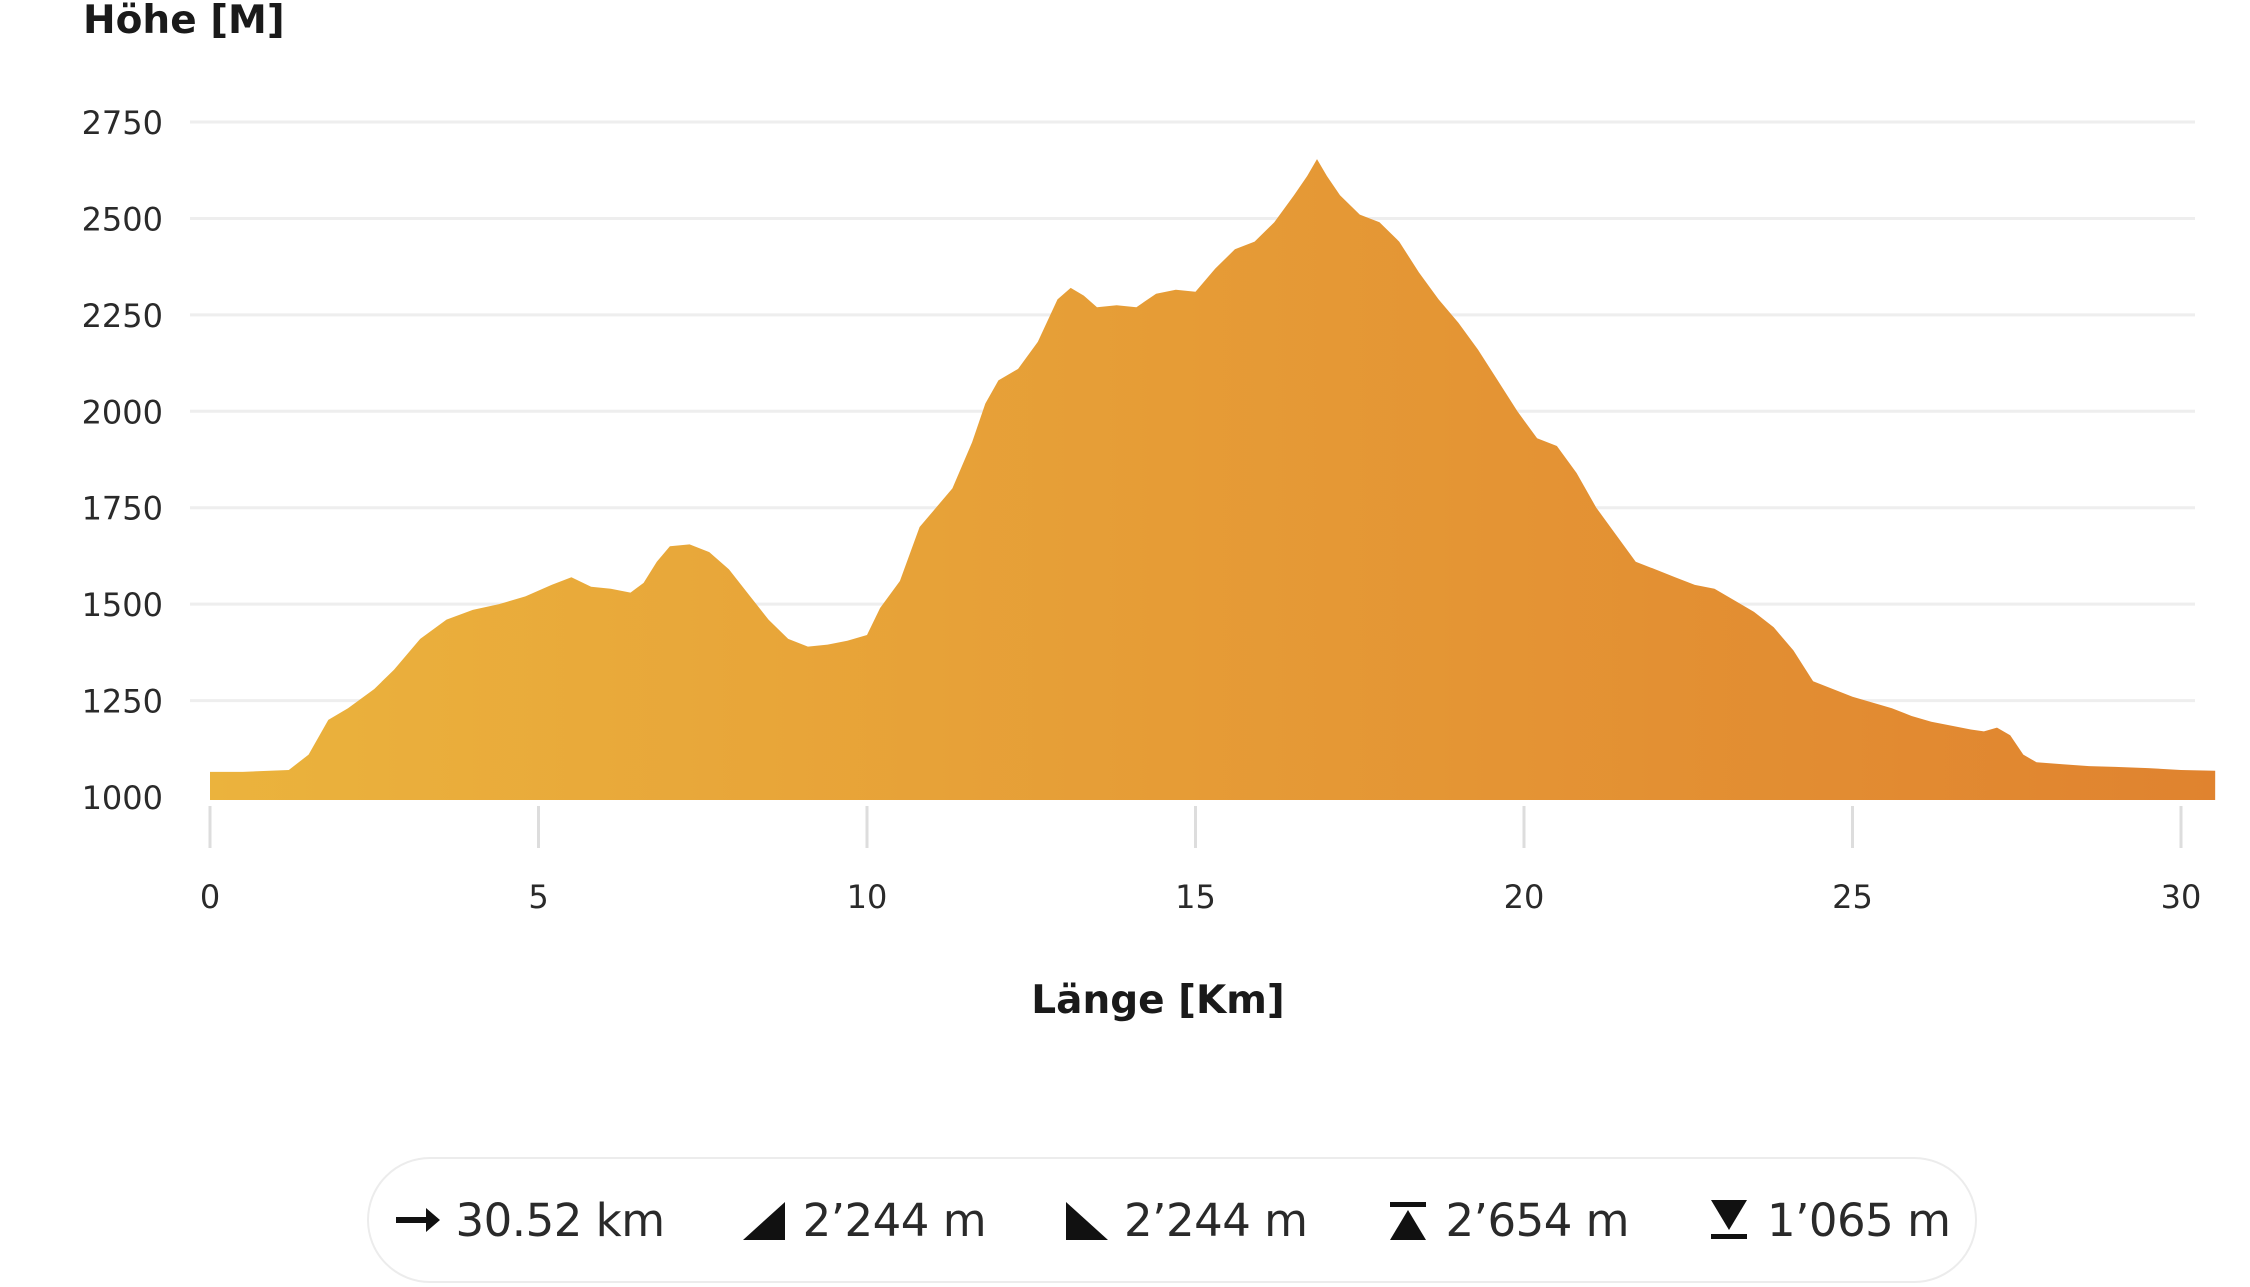  I want to click on route-stats-bar: 30.52 km 2’244 m 2’244 m 2’654 m 1’065 m, so click(1172, 1220).